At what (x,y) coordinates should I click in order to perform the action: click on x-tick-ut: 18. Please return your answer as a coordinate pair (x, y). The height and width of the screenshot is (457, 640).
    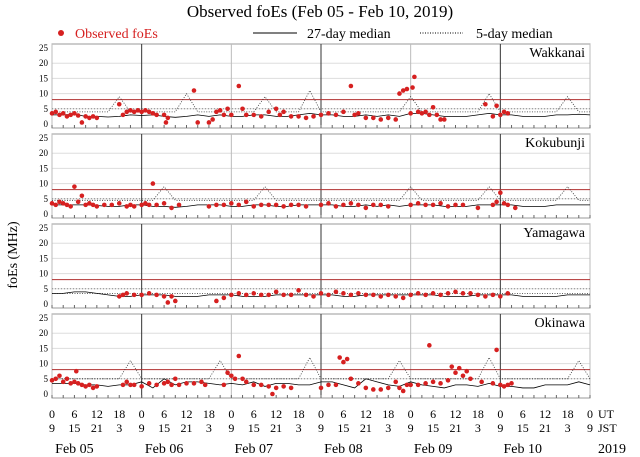
    Looking at the image, I should click on (568, 414).